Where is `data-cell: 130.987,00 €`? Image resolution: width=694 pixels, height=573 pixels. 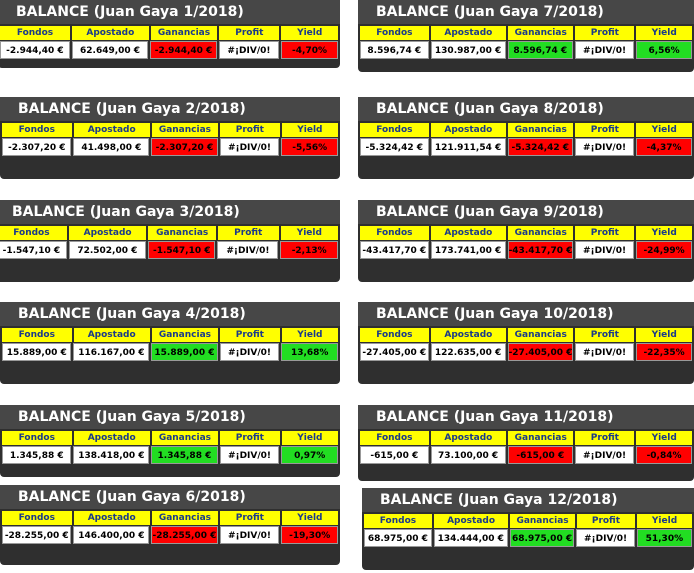 data-cell: 130.987,00 € is located at coordinates (468, 50).